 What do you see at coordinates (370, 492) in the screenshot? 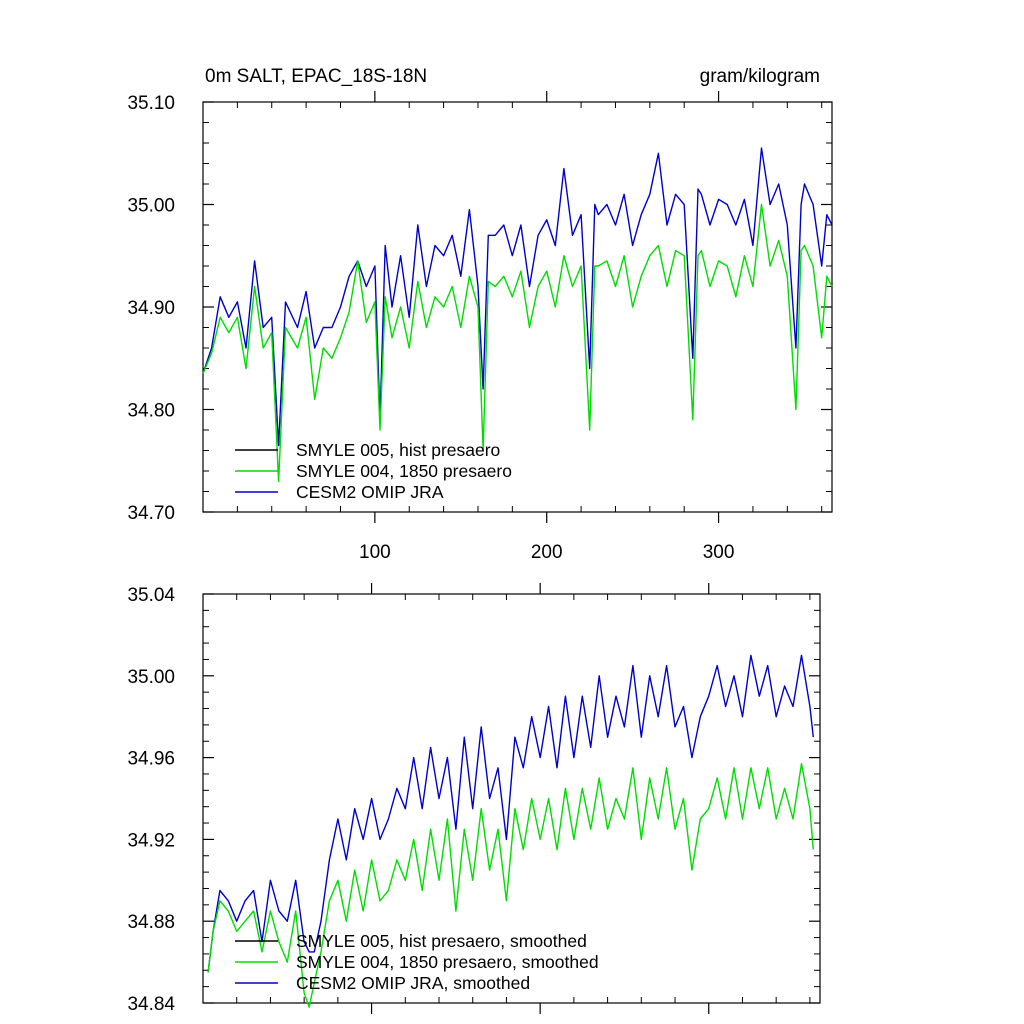
I see `legend-label-omip: CESM2 OMIP JRA` at bounding box center [370, 492].